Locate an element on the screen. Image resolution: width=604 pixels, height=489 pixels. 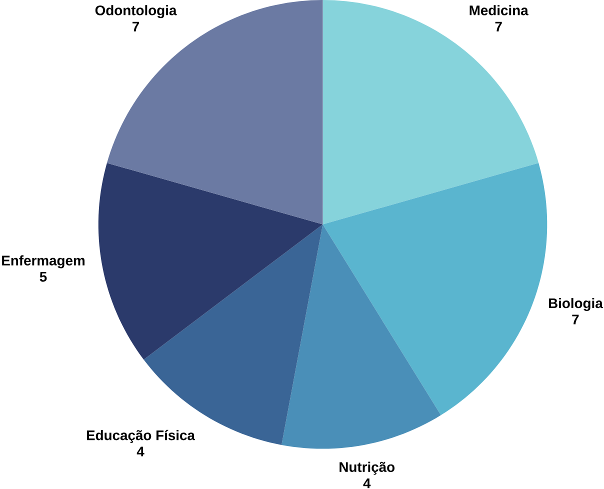
slice-label: Biologia is located at coordinates (575, 304).